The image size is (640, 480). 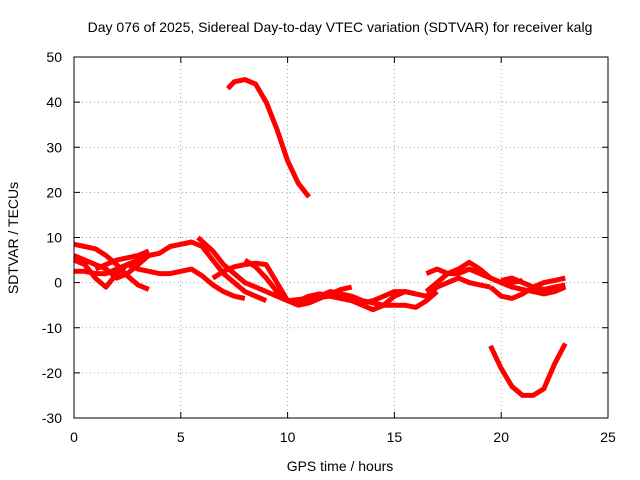 I want to click on y-tick-label: 20, so click(x=54, y=192).